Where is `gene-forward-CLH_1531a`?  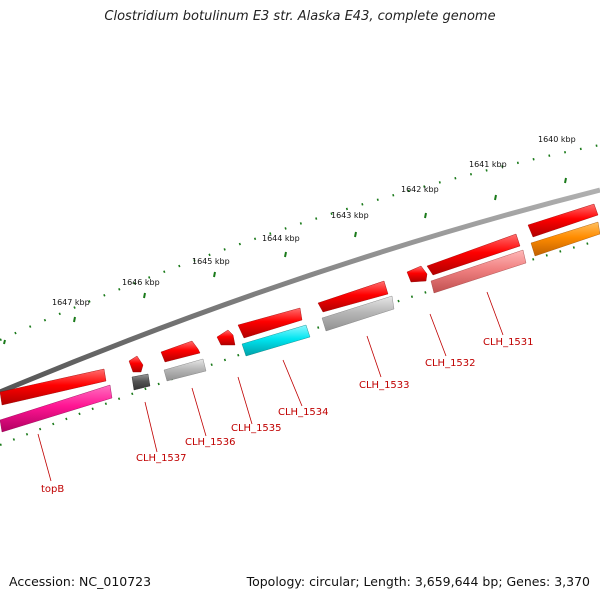 gene-forward-CLH_1531a is located at coordinates (473, 254).